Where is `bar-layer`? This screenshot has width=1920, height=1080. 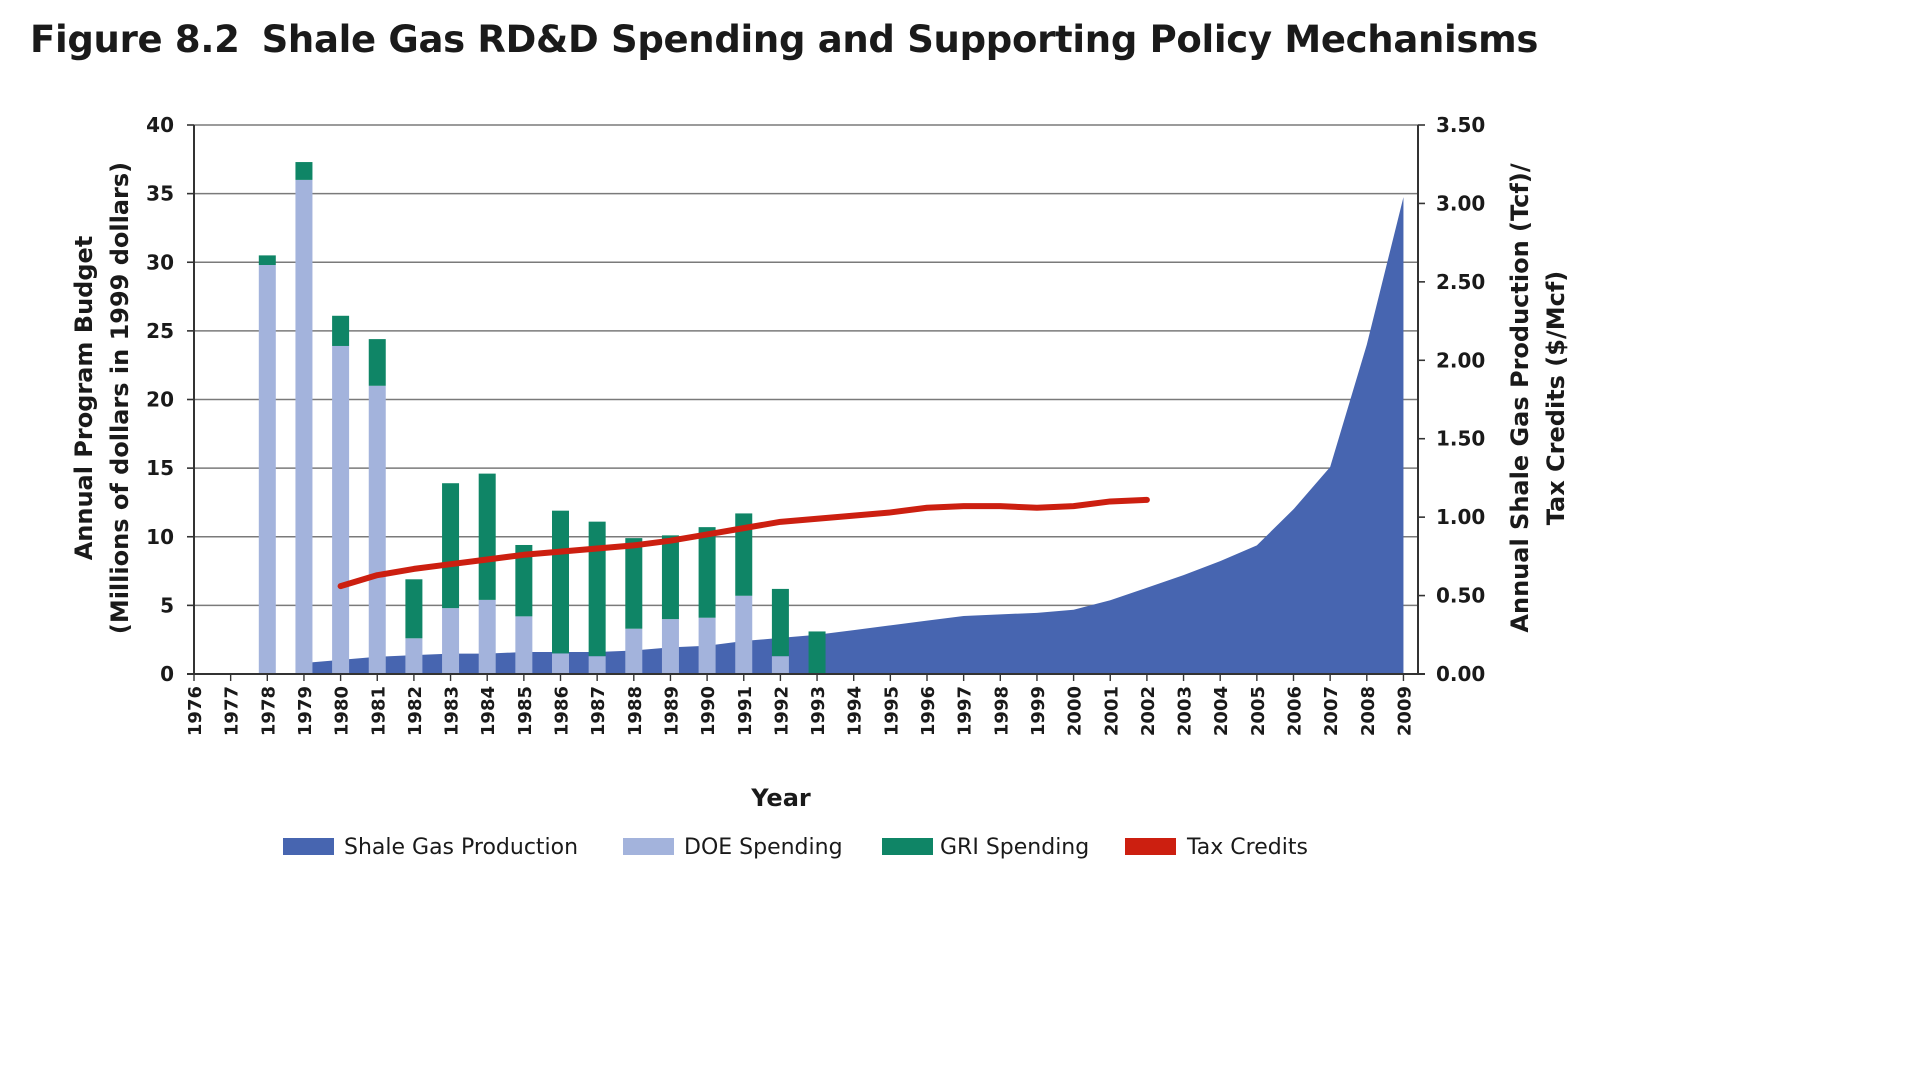
bar-layer is located at coordinates (542, 418).